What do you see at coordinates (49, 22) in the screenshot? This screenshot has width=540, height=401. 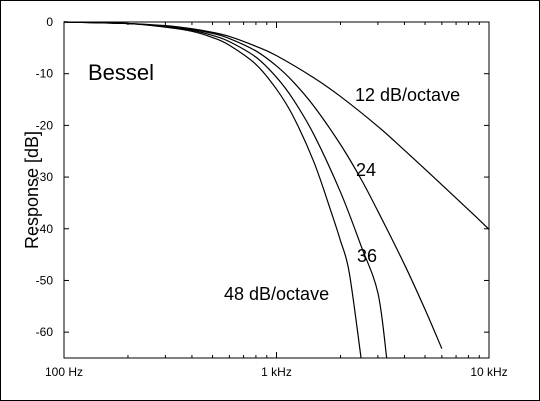 I see `y-tick-label: 0` at bounding box center [49, 22].